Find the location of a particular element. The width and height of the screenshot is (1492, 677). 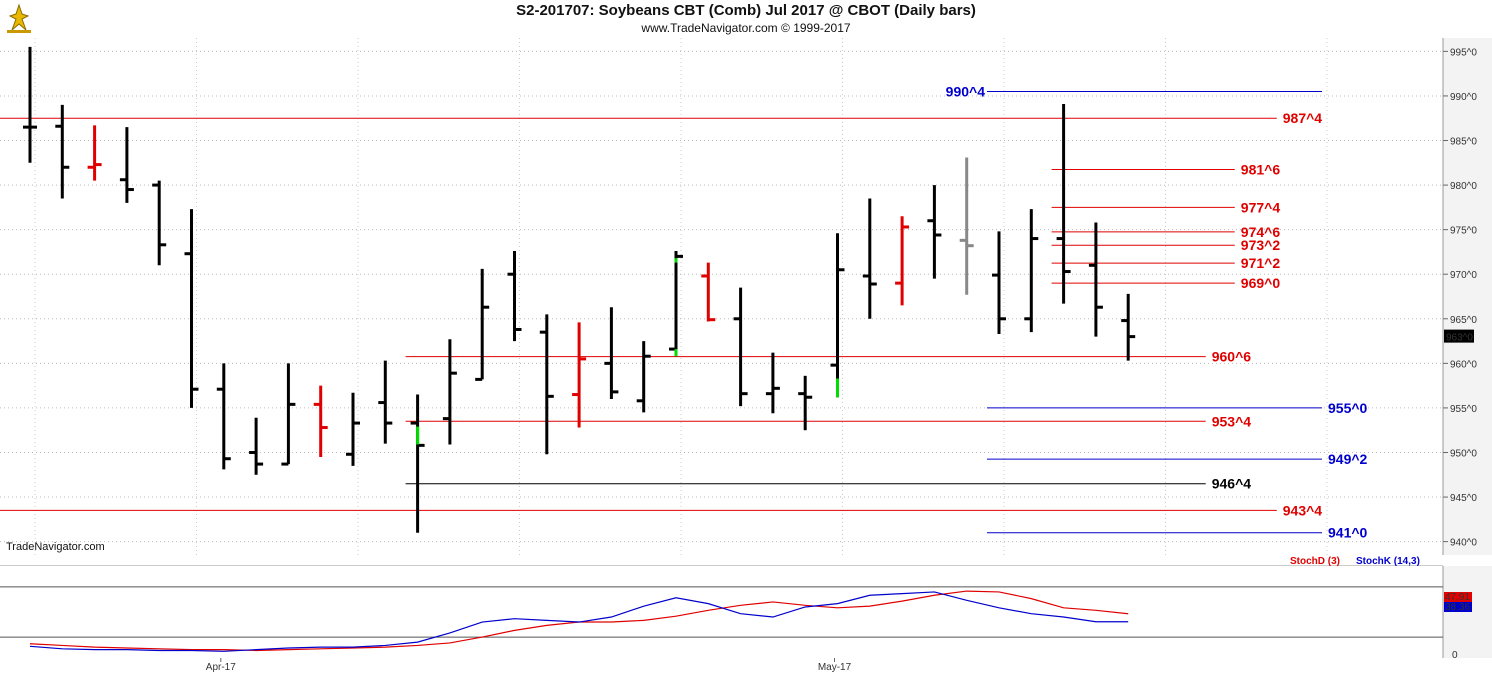

indicator-plot-area is located at coordinates (721, 612).